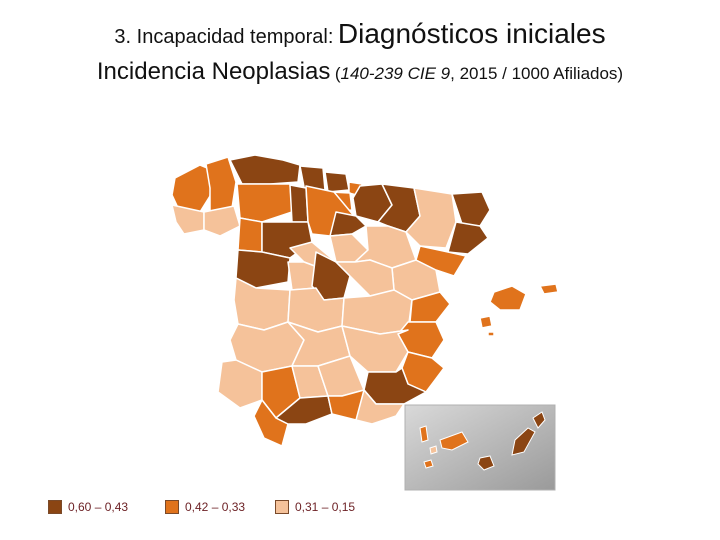  What do you see at coordinates (337, 73) in the screenshot?
I see `subtitle-paren: (` at bounding box center [337, 73].